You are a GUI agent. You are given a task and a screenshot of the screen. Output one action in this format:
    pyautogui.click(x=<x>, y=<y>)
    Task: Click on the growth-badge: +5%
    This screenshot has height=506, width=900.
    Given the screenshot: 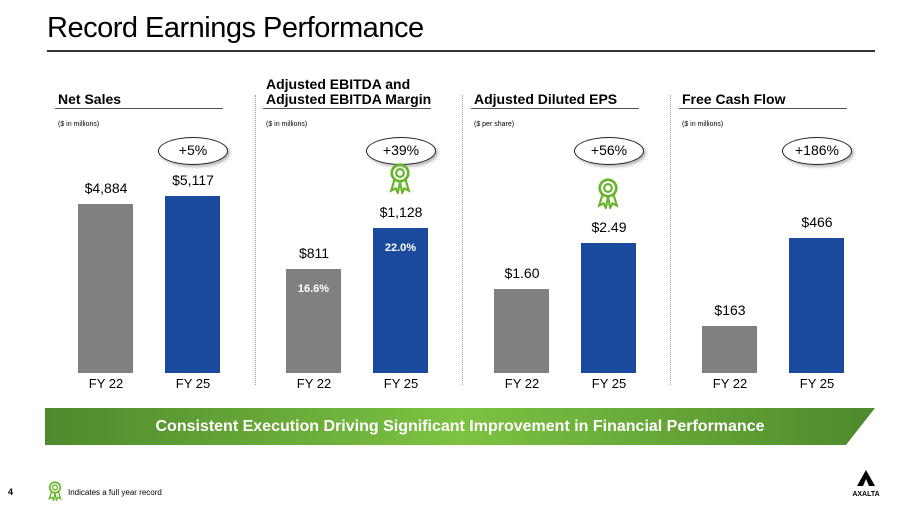 What is the action you would take?
    pyautogui.click(x=193, y=151)
    